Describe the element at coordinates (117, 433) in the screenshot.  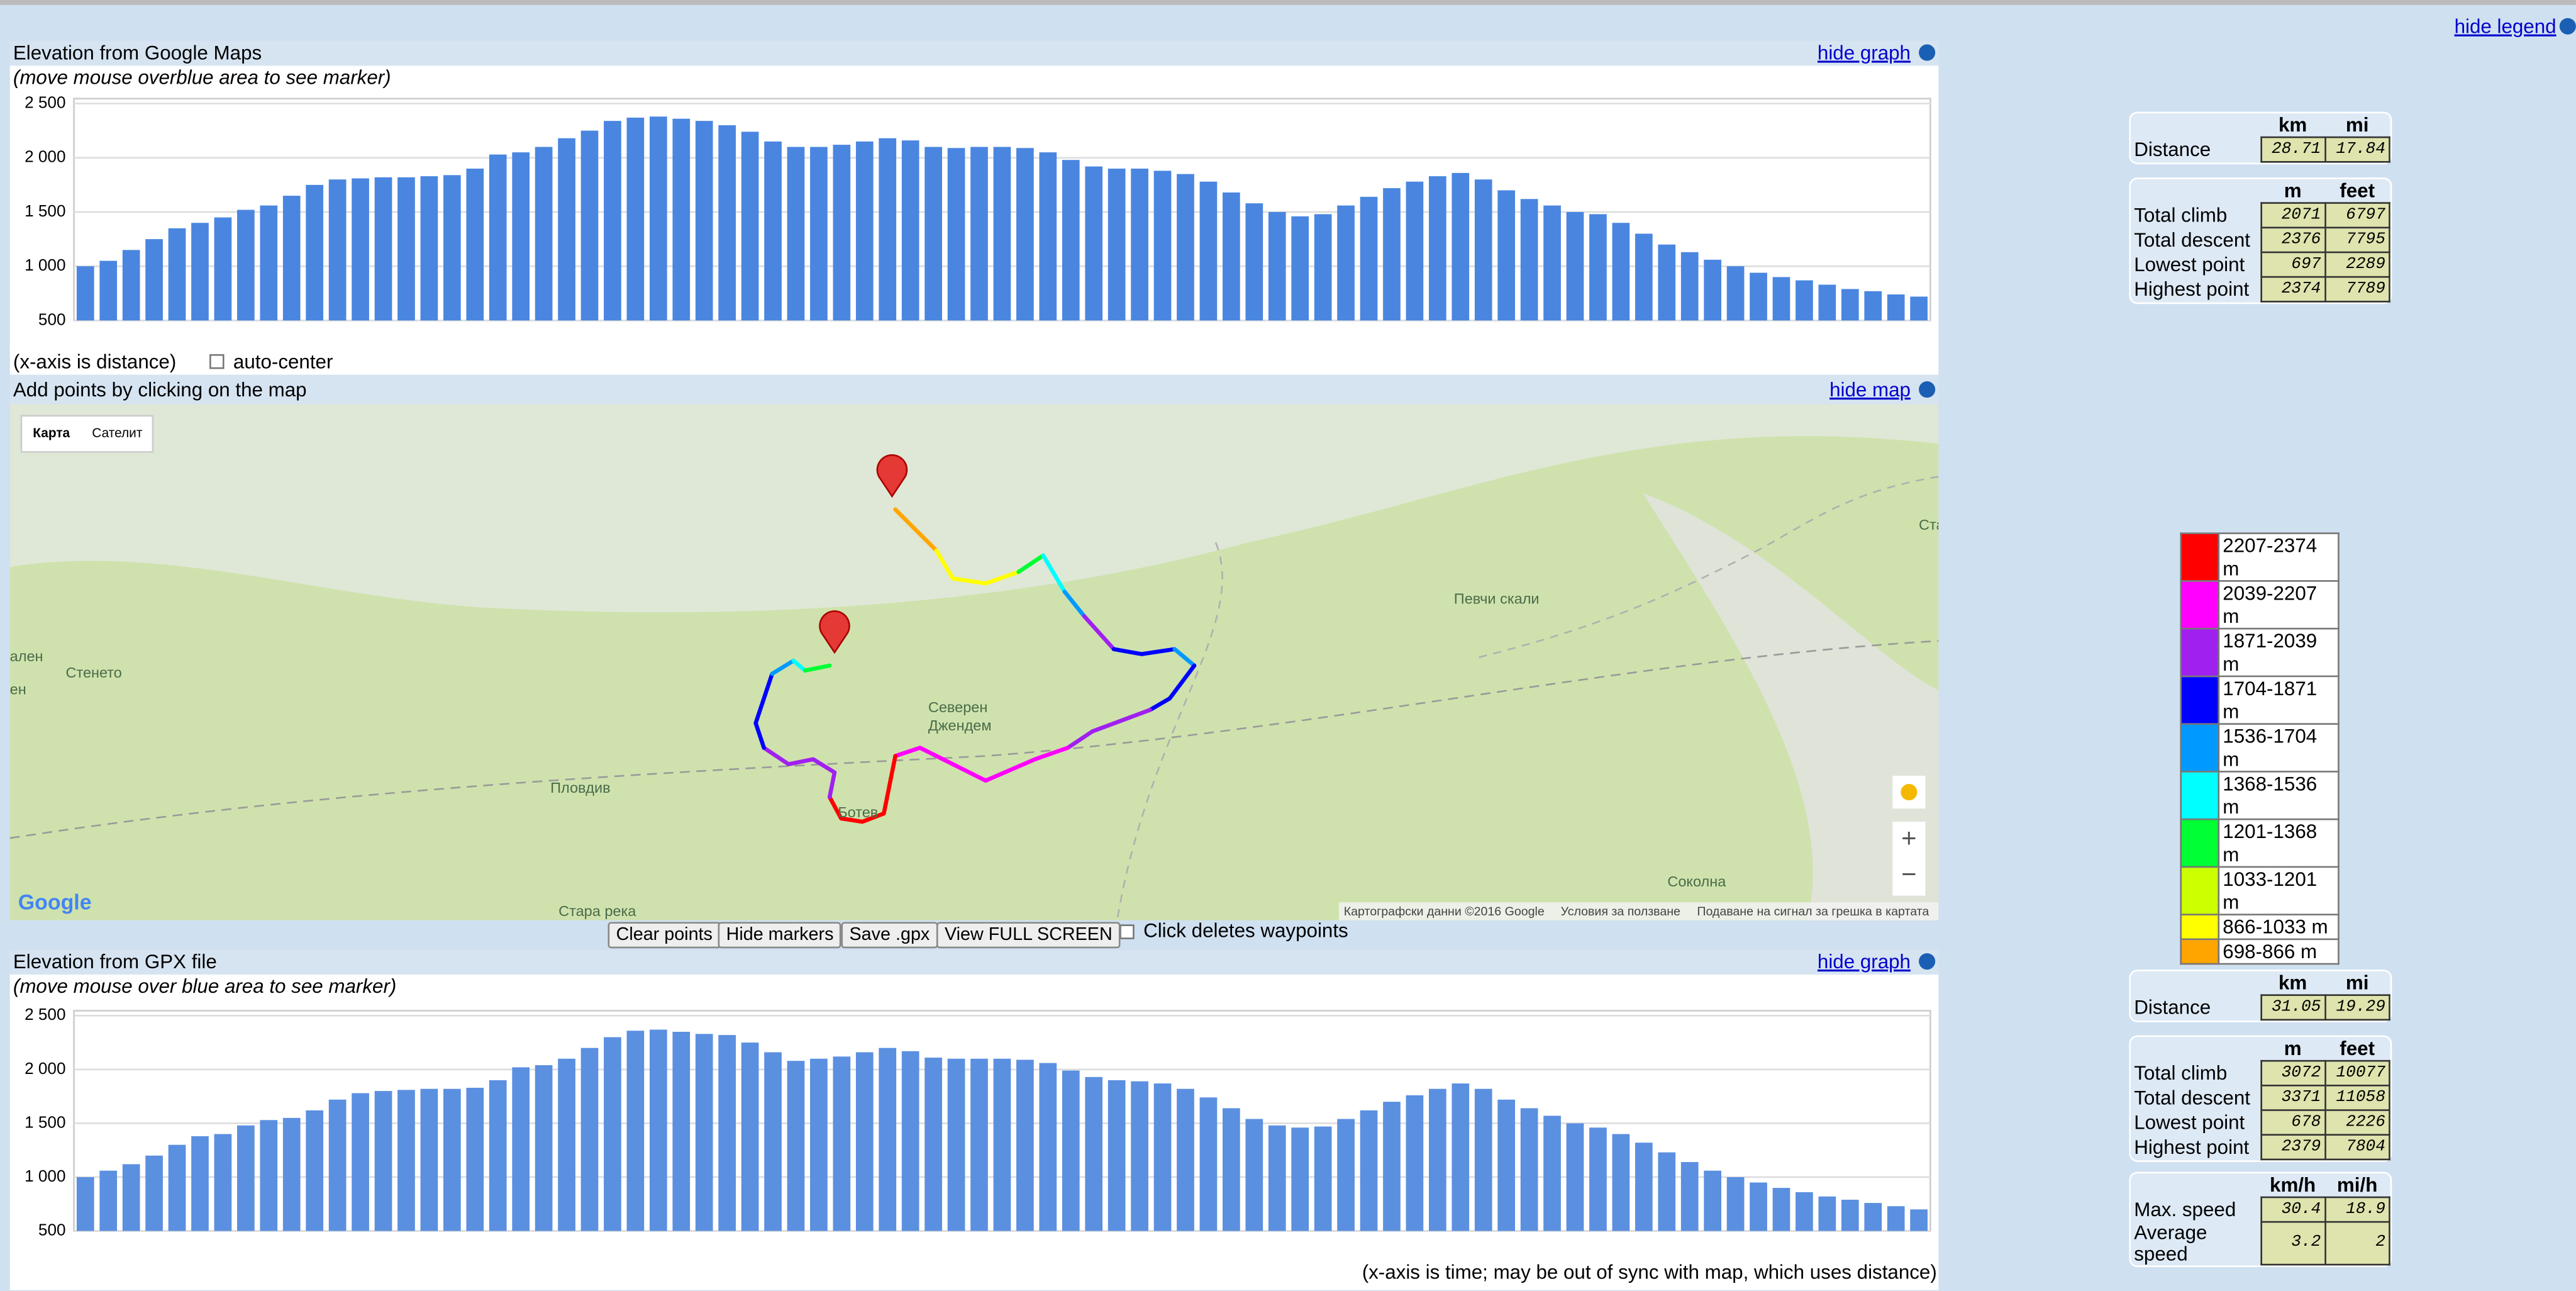
I see `map-type-button: Сателит` at that location.